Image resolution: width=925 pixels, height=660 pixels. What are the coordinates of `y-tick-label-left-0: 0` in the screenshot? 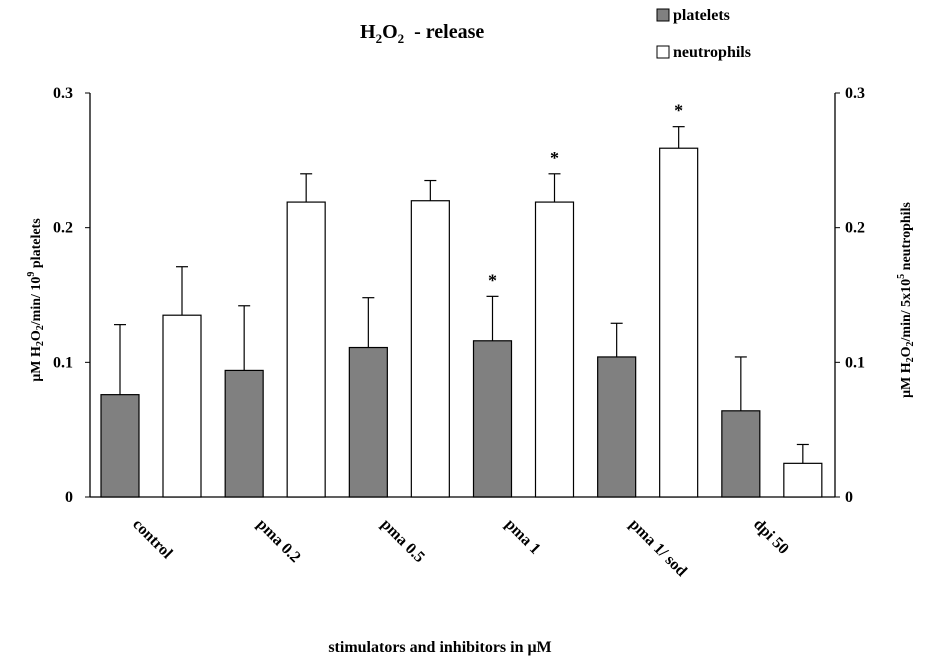 It's located at (69, 497).